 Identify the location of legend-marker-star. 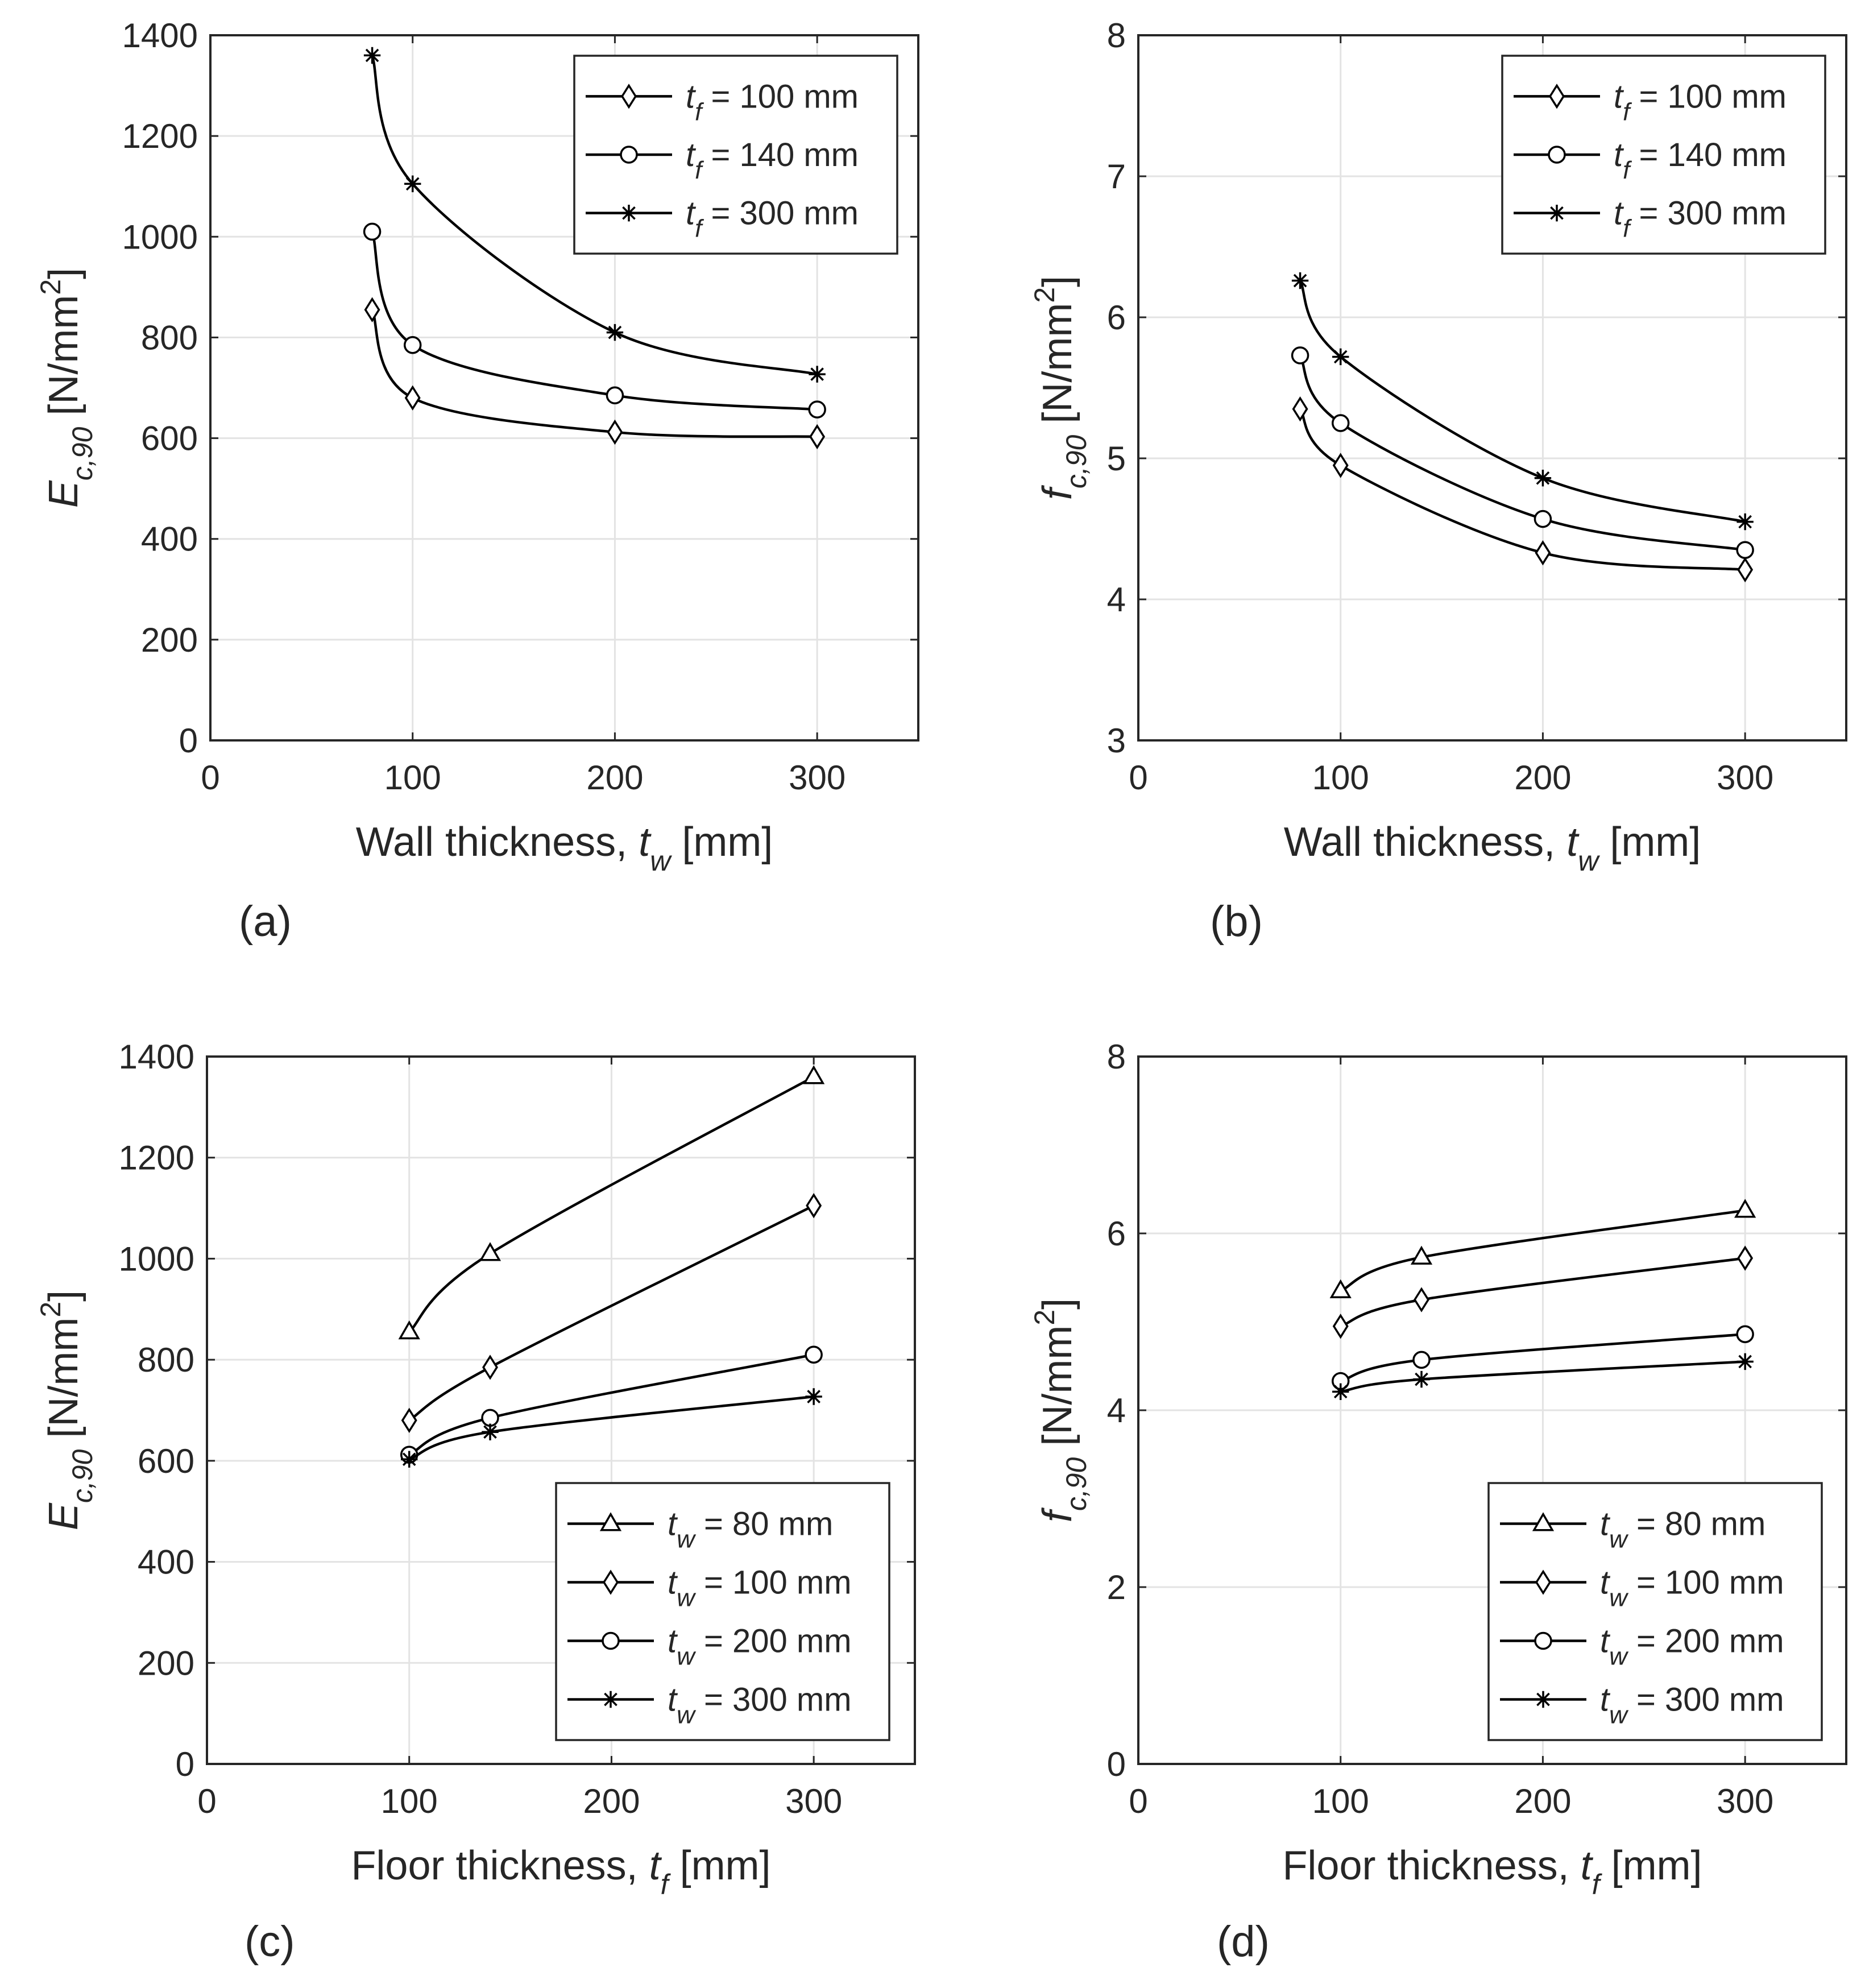
(628, 213).